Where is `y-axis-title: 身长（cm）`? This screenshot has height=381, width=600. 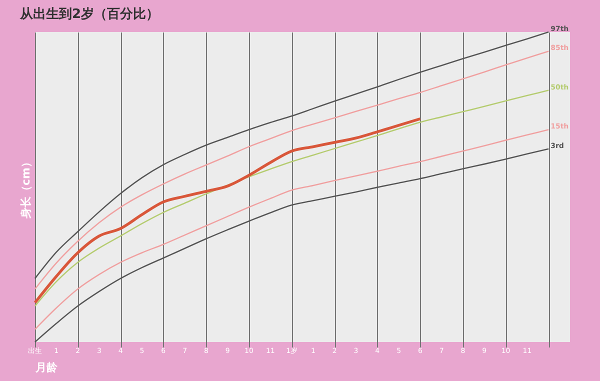 y-axis-title: 身长（cm） is located at coordinates (26, 188).